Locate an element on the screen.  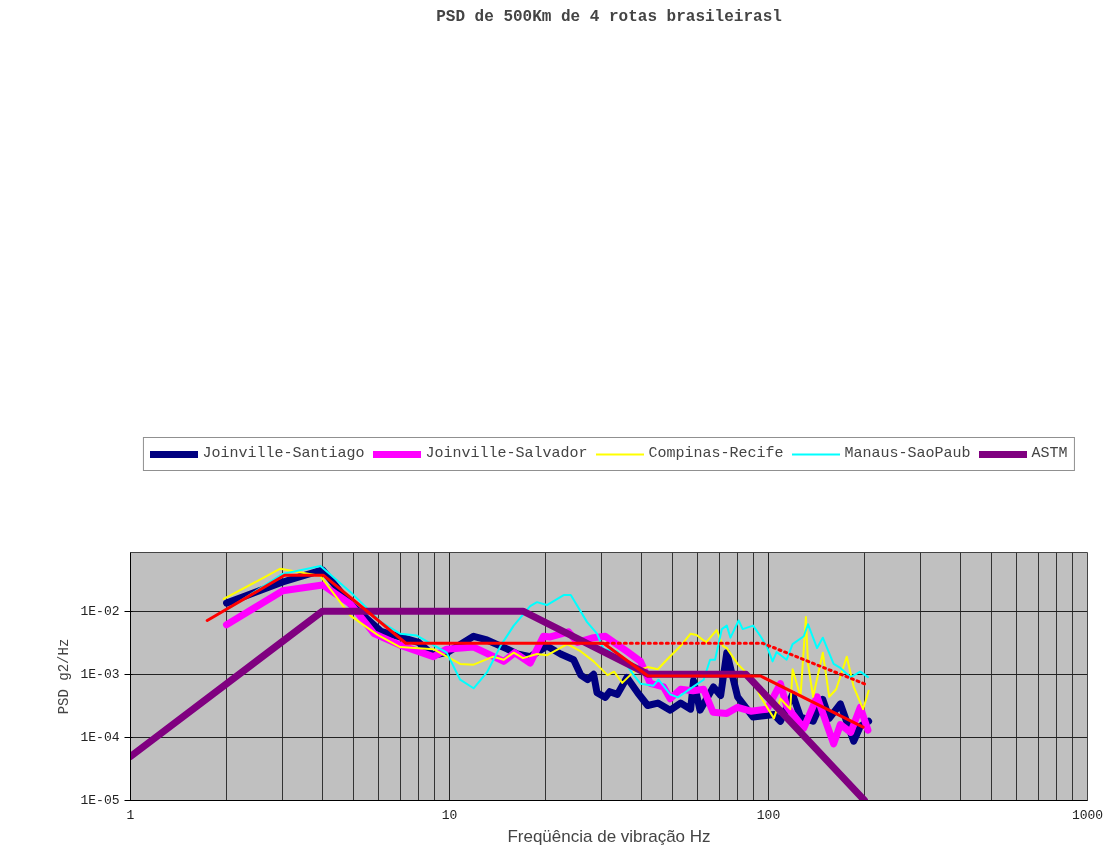
x-tick-label: 10 is located at coordinates (449, 815).